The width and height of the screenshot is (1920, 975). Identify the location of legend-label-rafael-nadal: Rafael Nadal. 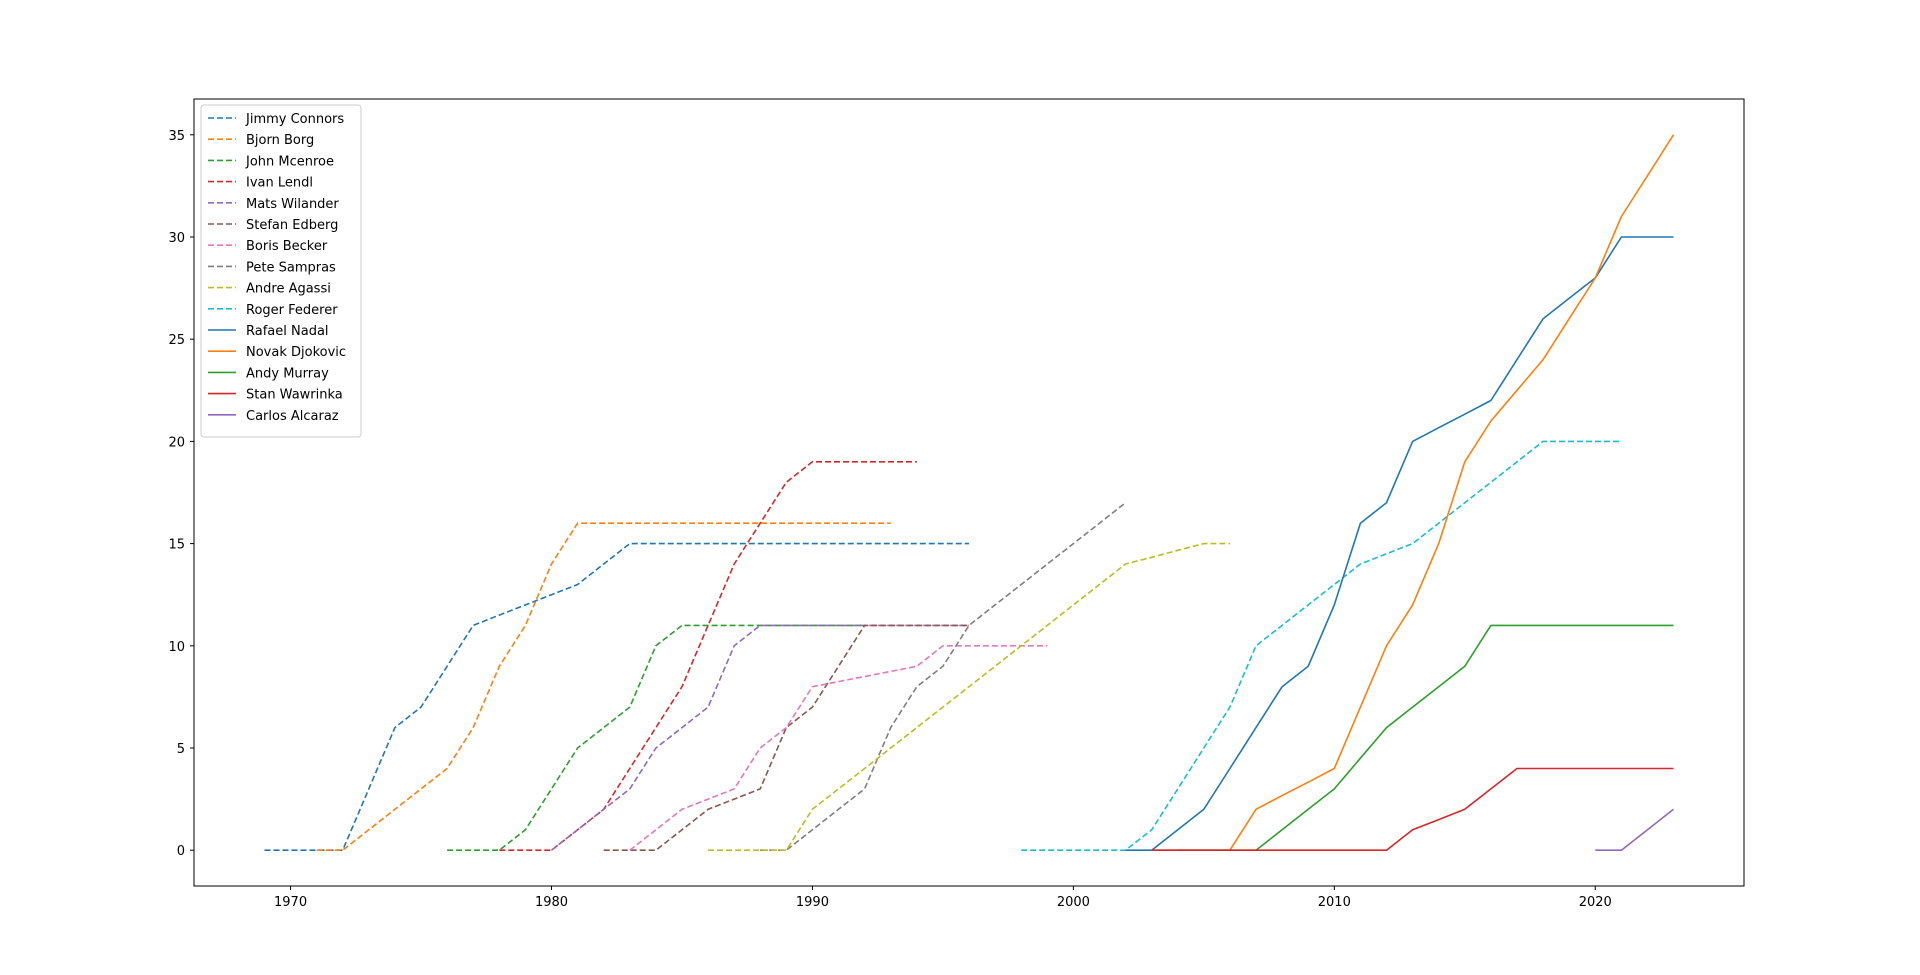
(287, 331).